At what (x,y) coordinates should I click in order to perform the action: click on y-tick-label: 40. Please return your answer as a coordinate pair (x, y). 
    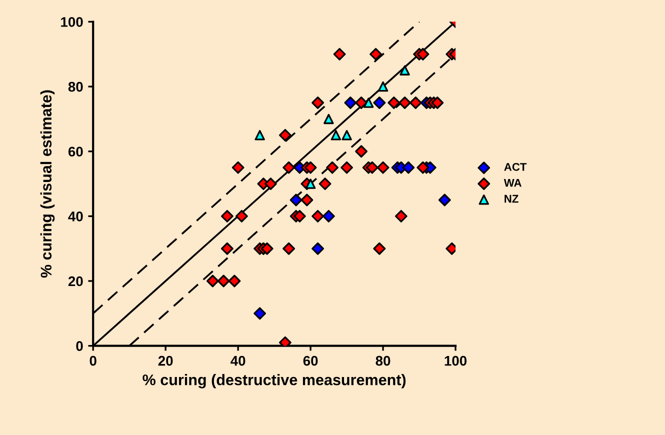
    Looking at the image, I should click on (75, 217).